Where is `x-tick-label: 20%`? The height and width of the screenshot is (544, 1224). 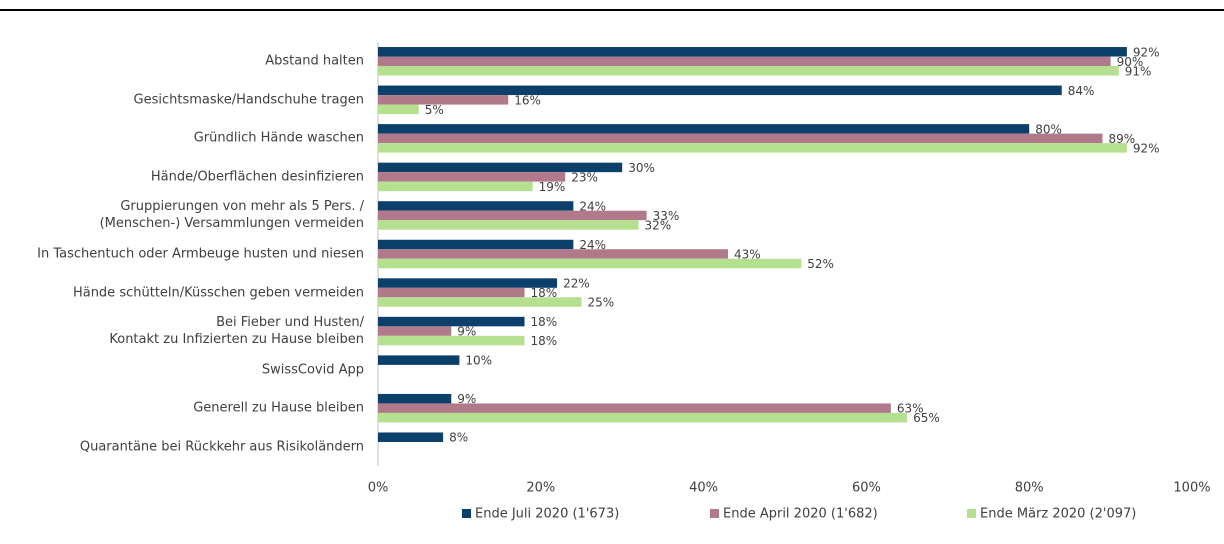 x-tick-label: 20% is located at coordinates (540, 488).